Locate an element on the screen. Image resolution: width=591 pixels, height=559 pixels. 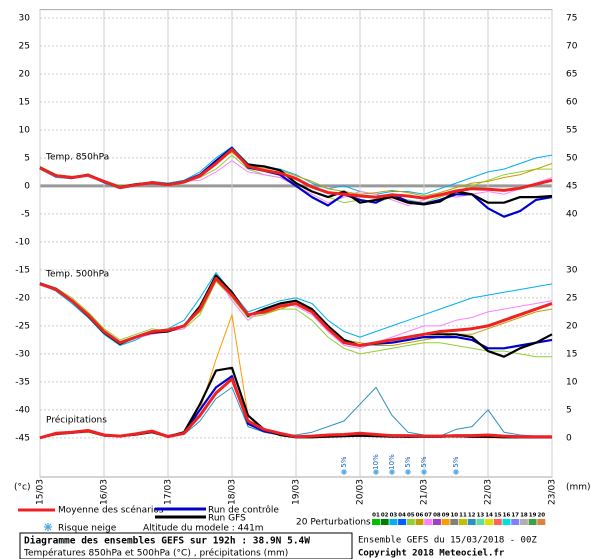
perturbation-label: 14 is located at coordinates (489, 516).